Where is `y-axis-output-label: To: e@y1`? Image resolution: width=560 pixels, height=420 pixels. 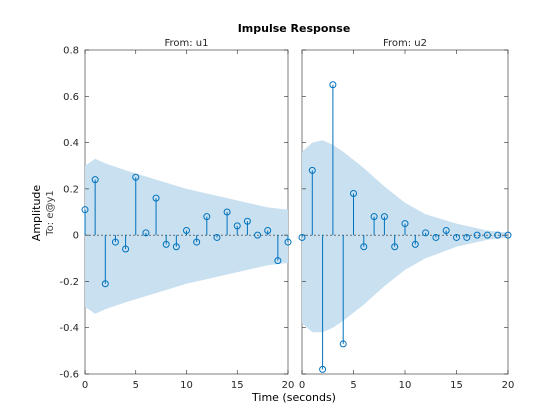 y-axis-output-label: To: e@y1 is located at coordinates (50, 213).